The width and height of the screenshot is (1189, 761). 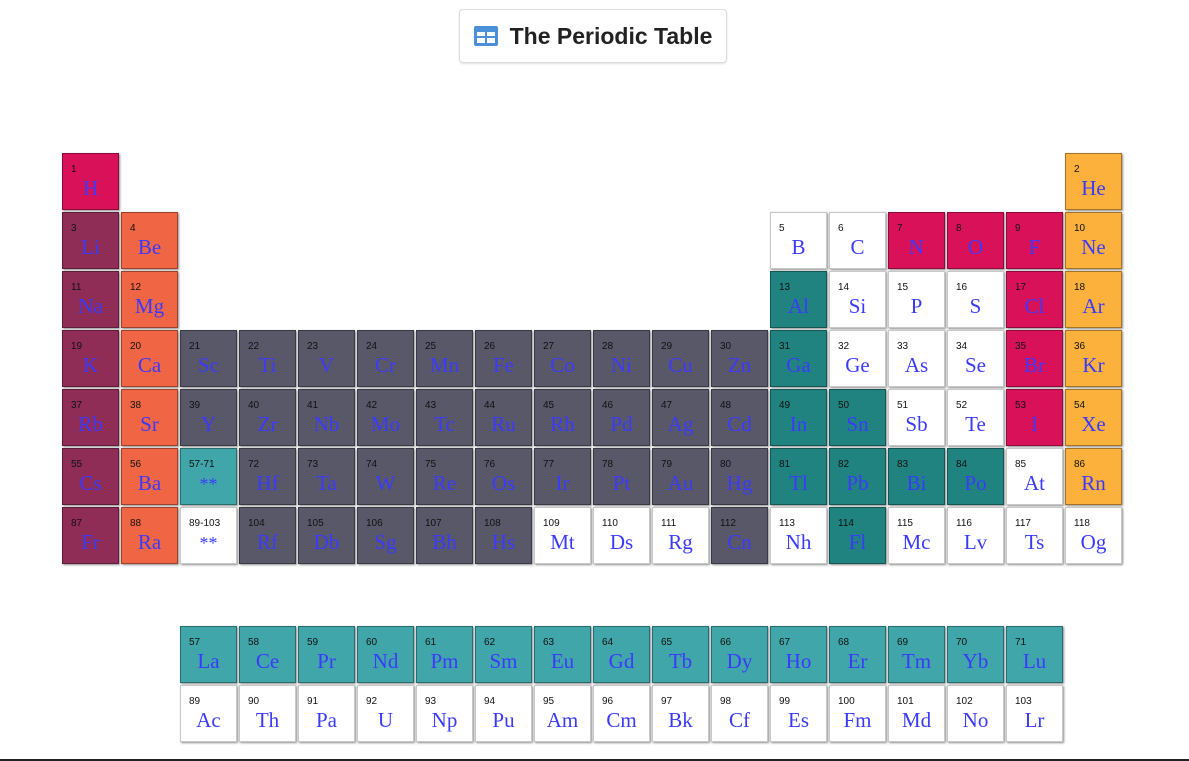 What do you see at coordinates (916, 713) in the screenshot?
I see `element-cell-101: 101 Md` at bounding box center [916, 713].